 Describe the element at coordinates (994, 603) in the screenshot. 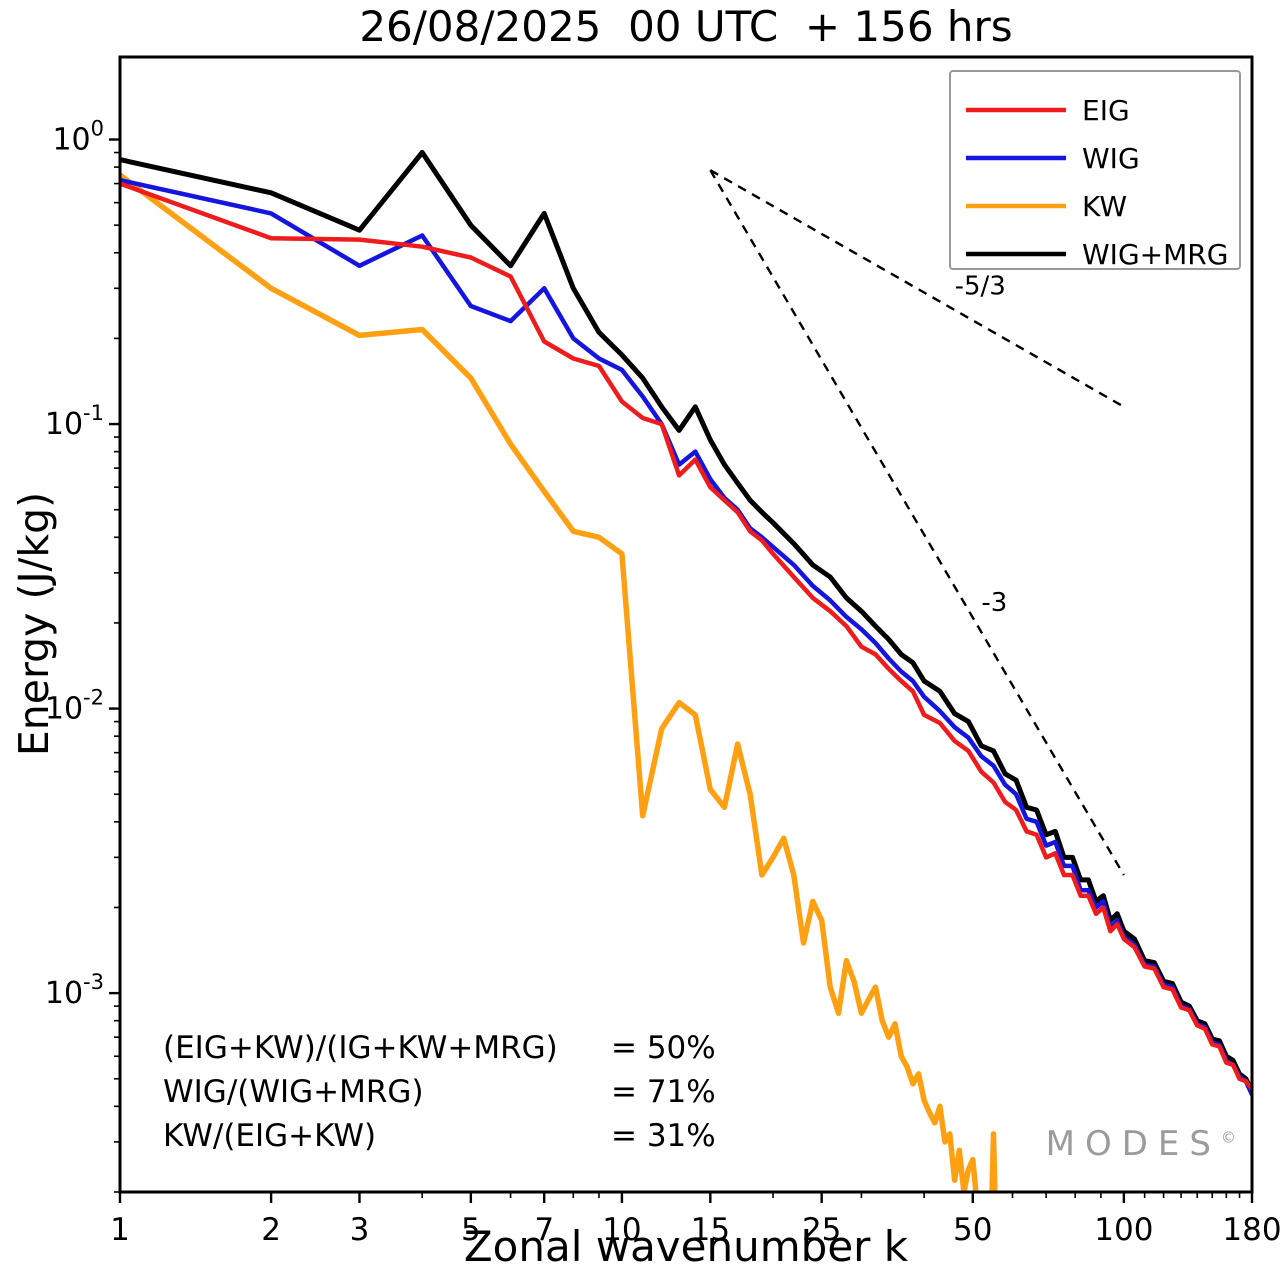

I see `slope-label--3: -3` at that location.